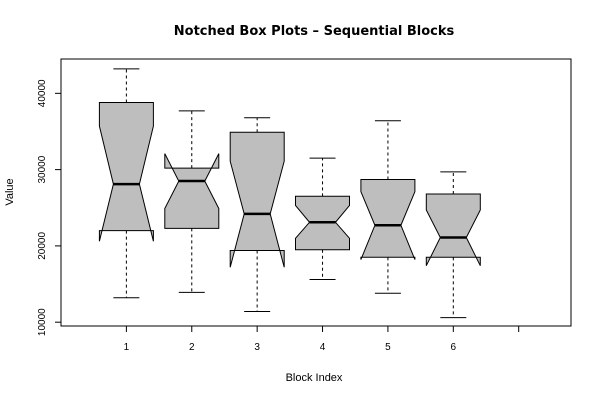 The image size is (599, 400). Describe the element at coordinates (42, 93) in the screenshot. I see `y-tick-label-40000: 40000` at that location.